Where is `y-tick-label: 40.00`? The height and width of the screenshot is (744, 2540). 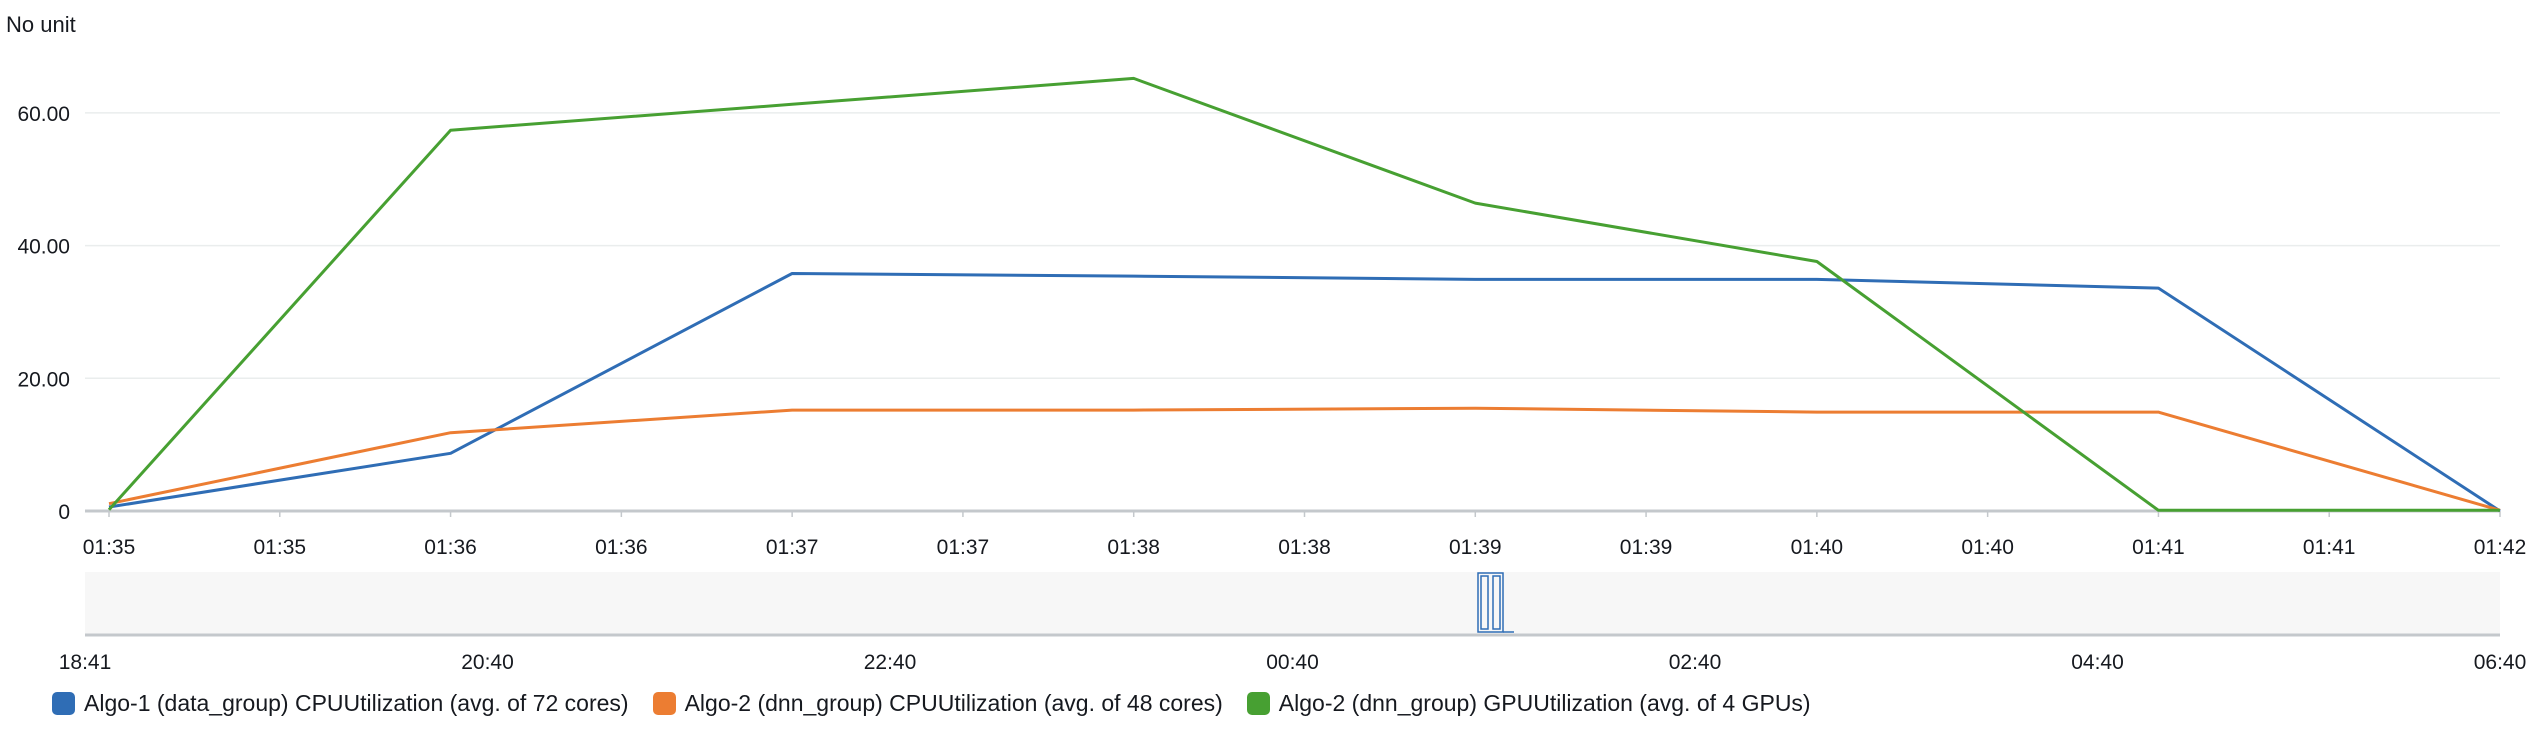 y-tick-label: 40.00 is located at coordinates (43, 247).